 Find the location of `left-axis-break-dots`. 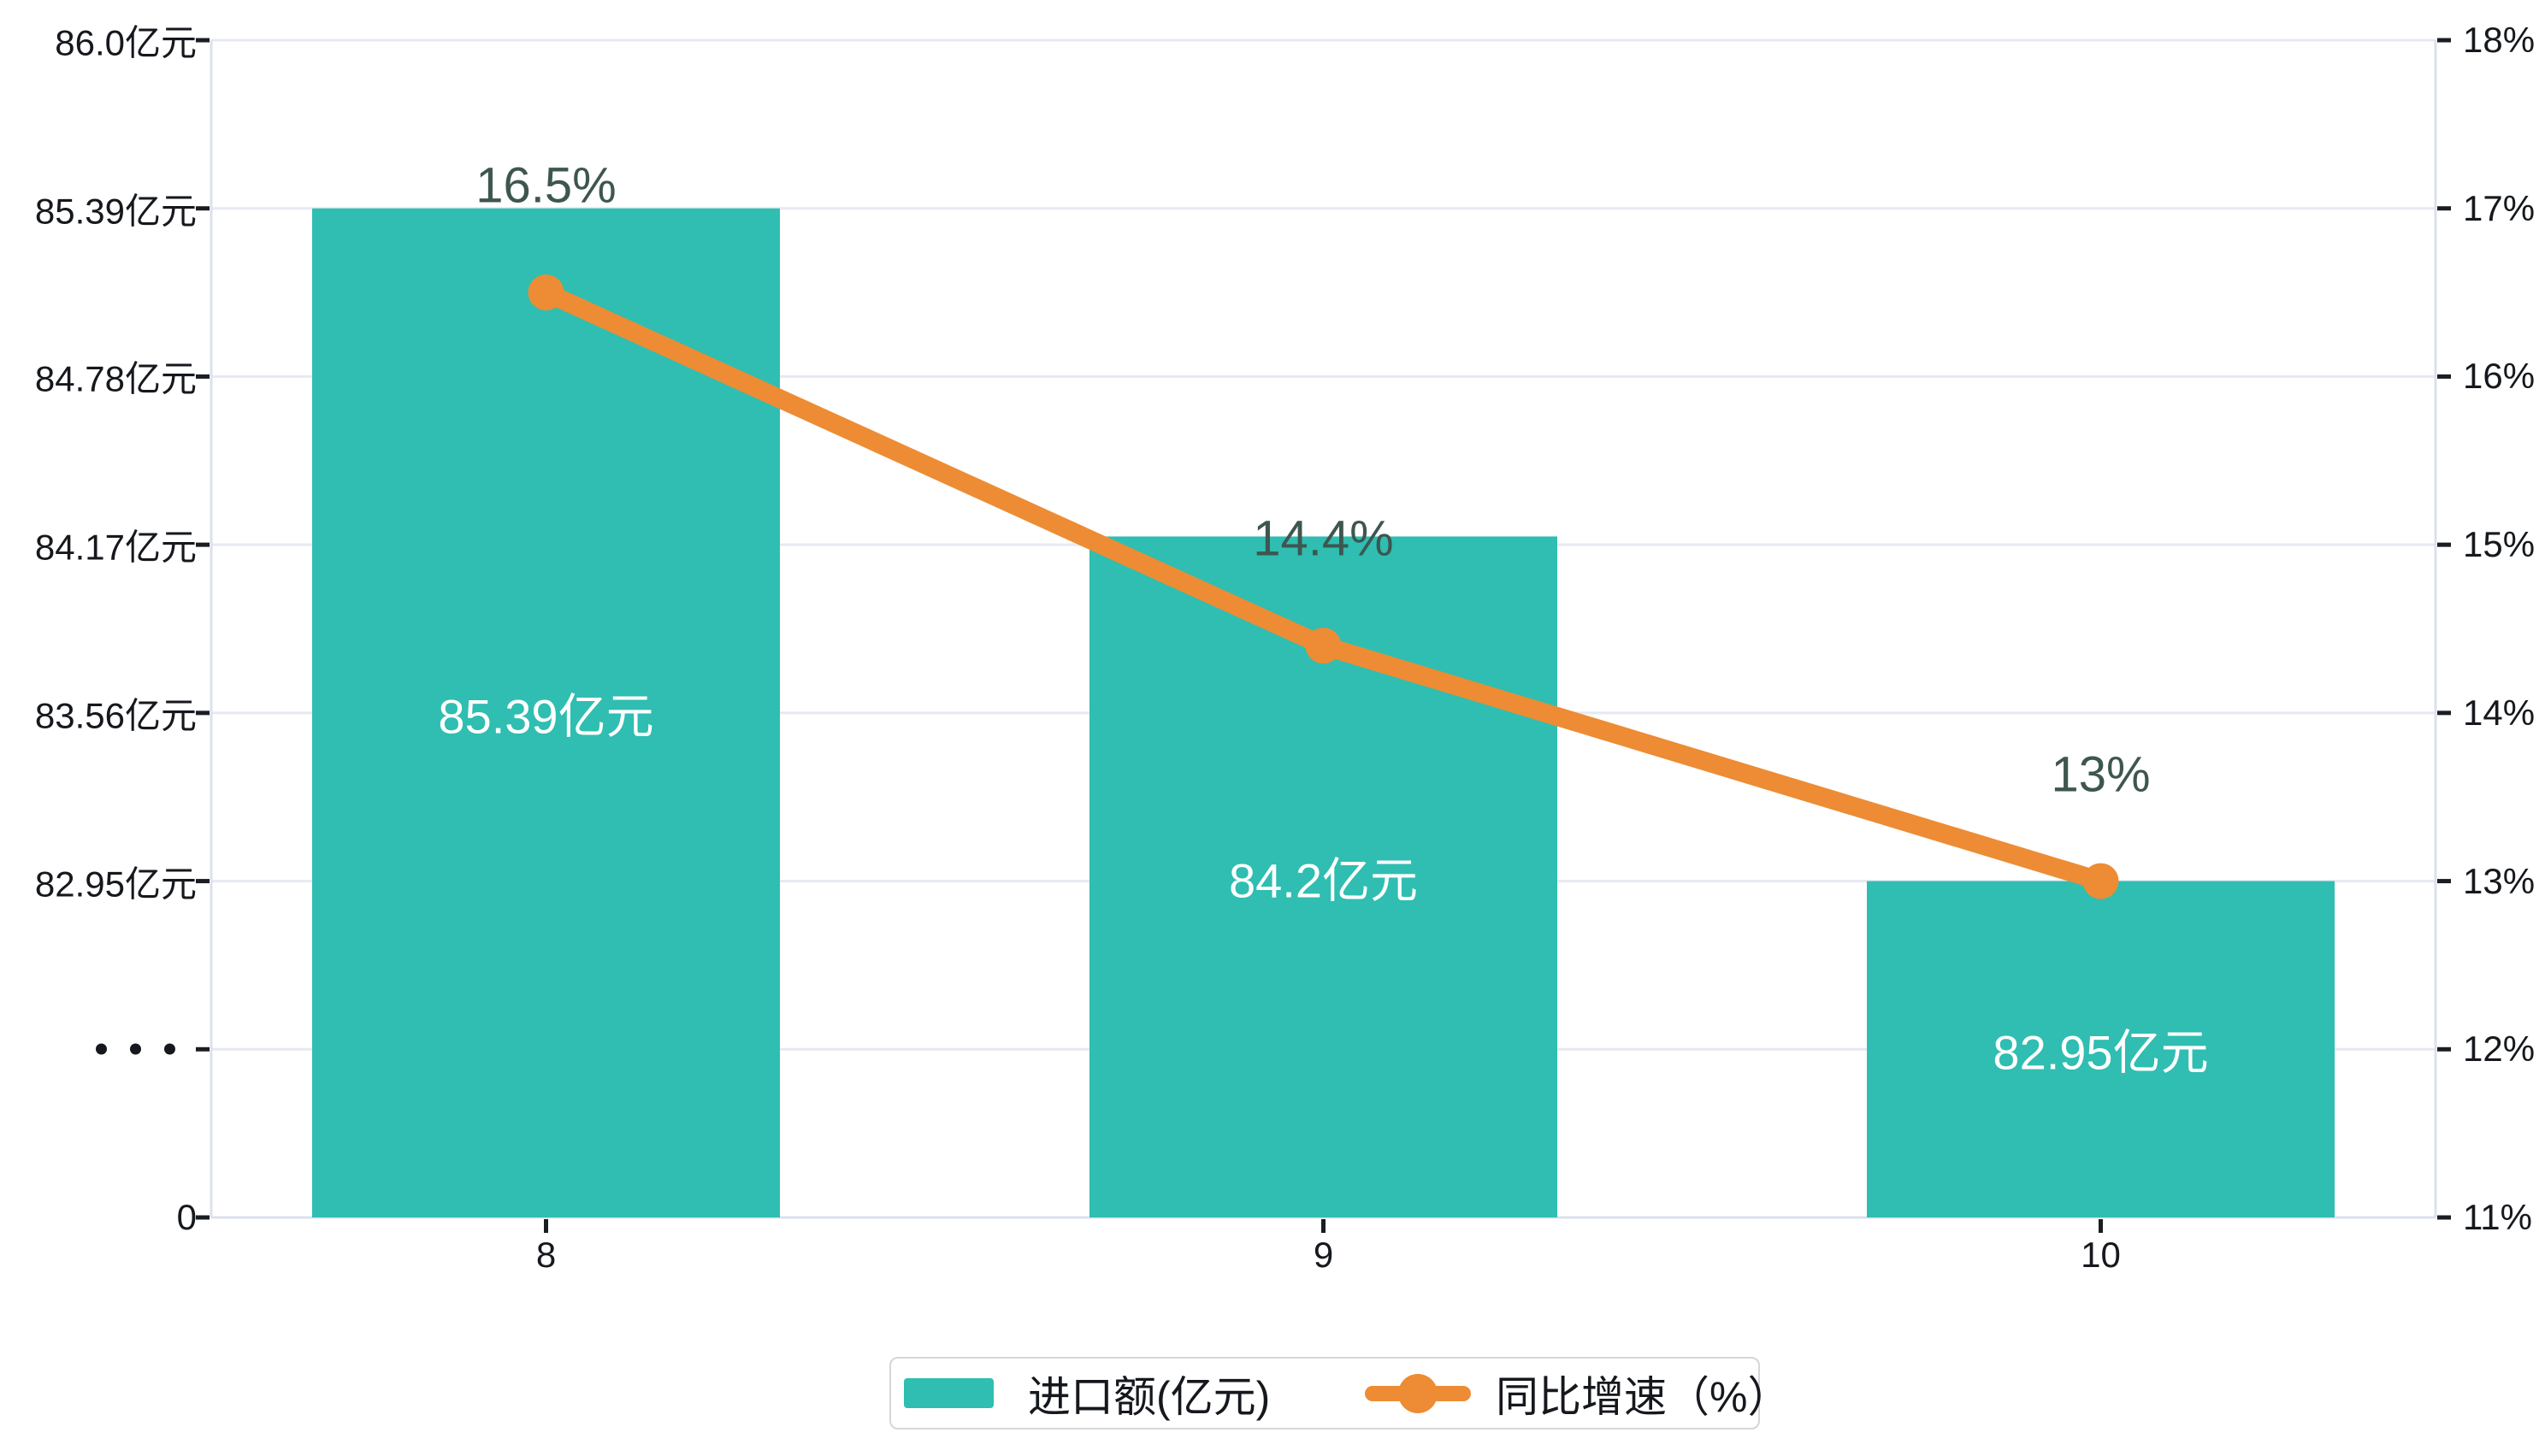

left-axis-break-dots is located at coordinates (135, 1049).